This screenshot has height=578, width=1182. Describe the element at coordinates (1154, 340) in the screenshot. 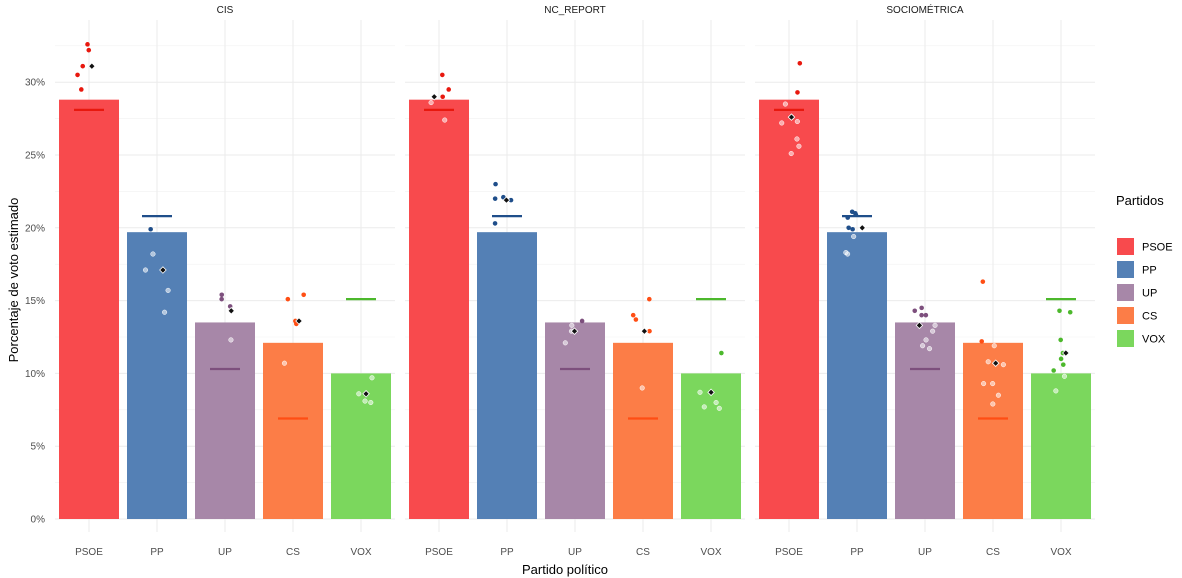

I see `legend-label-vox: VOX` at that location.